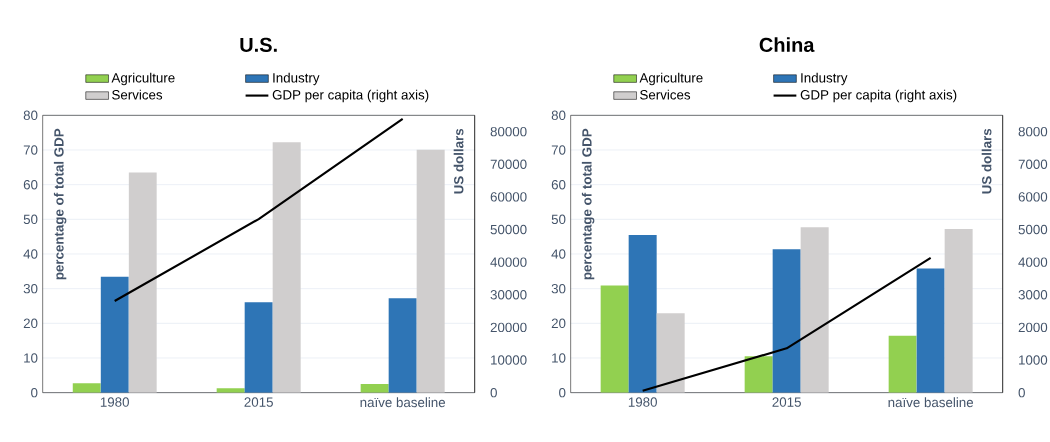 The image size is (1050, 442). What do you see at coordinates (258, 44) in the screenshot?
I see `chart-title: U.S.` at bounding box center [258, 44].